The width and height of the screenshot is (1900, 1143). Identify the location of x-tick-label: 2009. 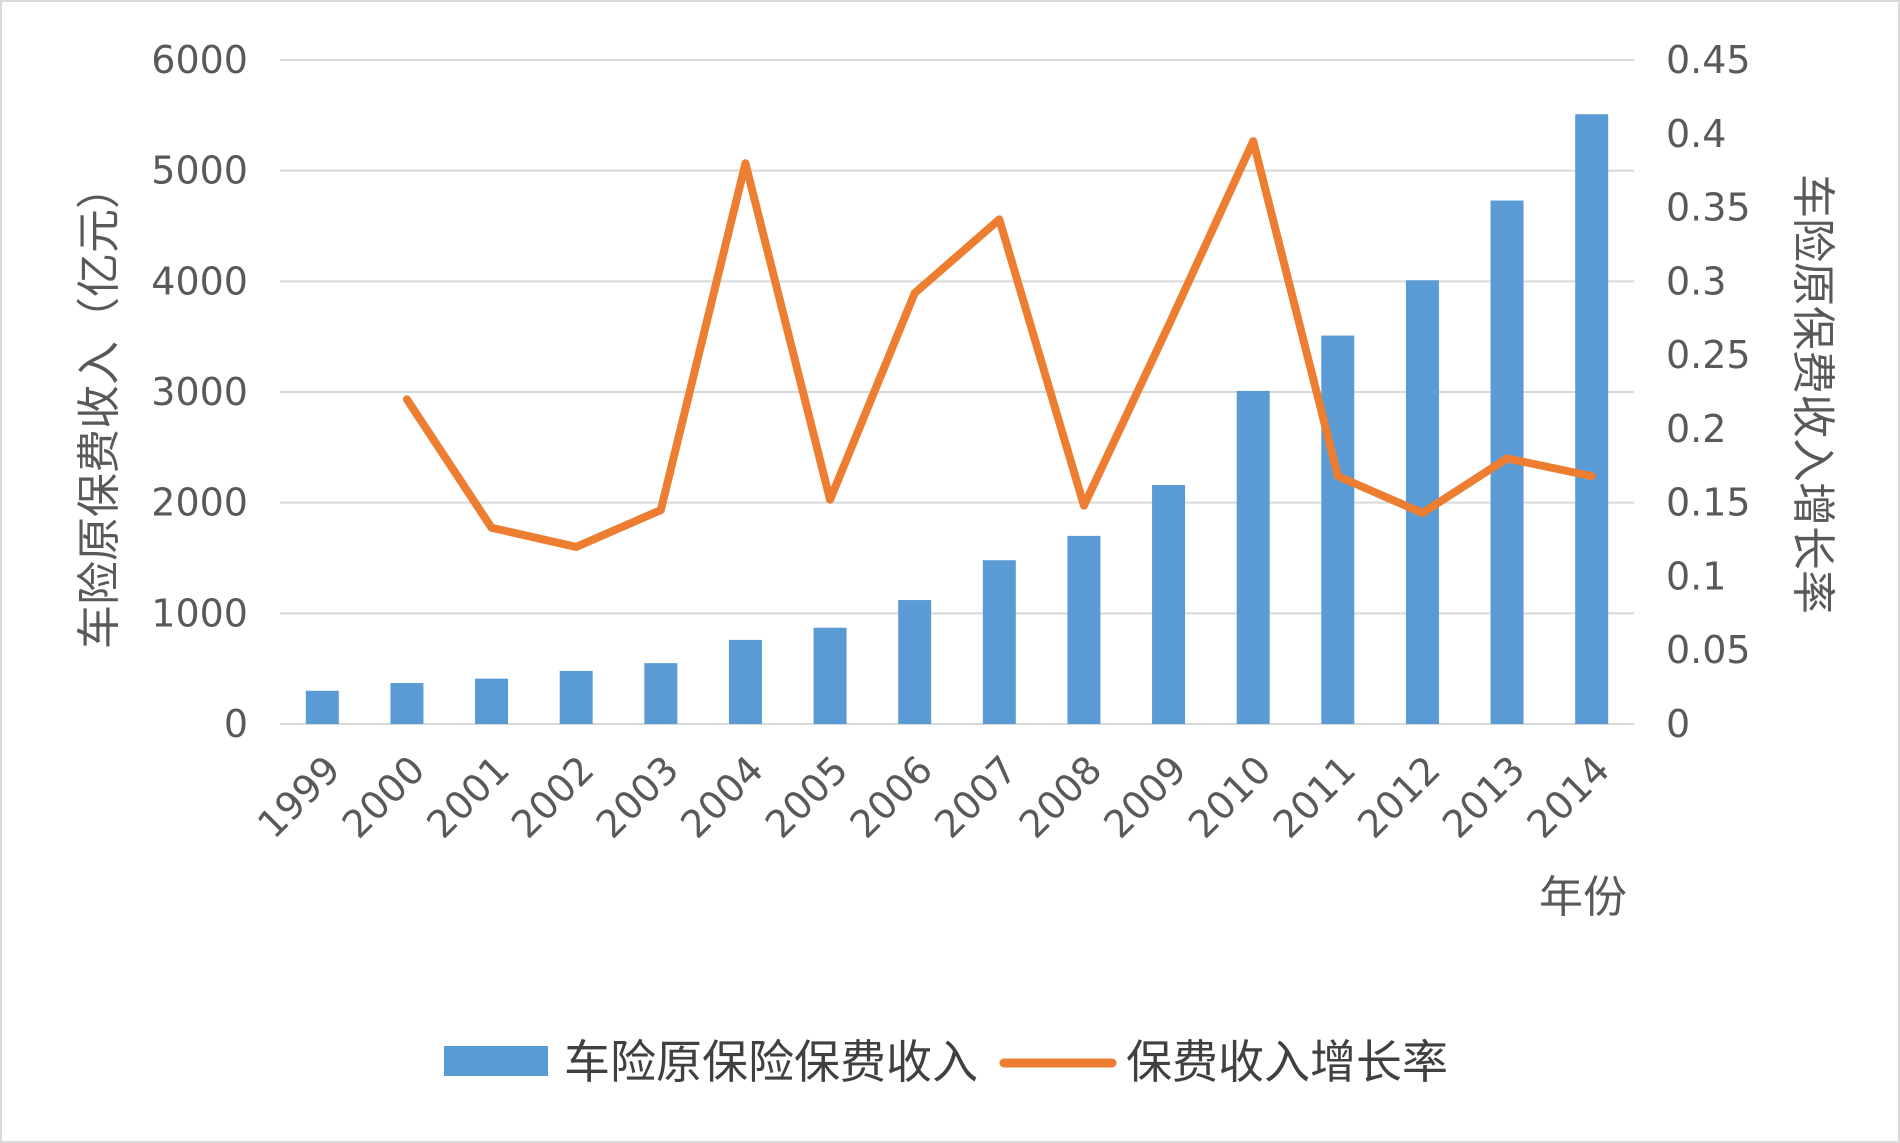
(1145, 797).